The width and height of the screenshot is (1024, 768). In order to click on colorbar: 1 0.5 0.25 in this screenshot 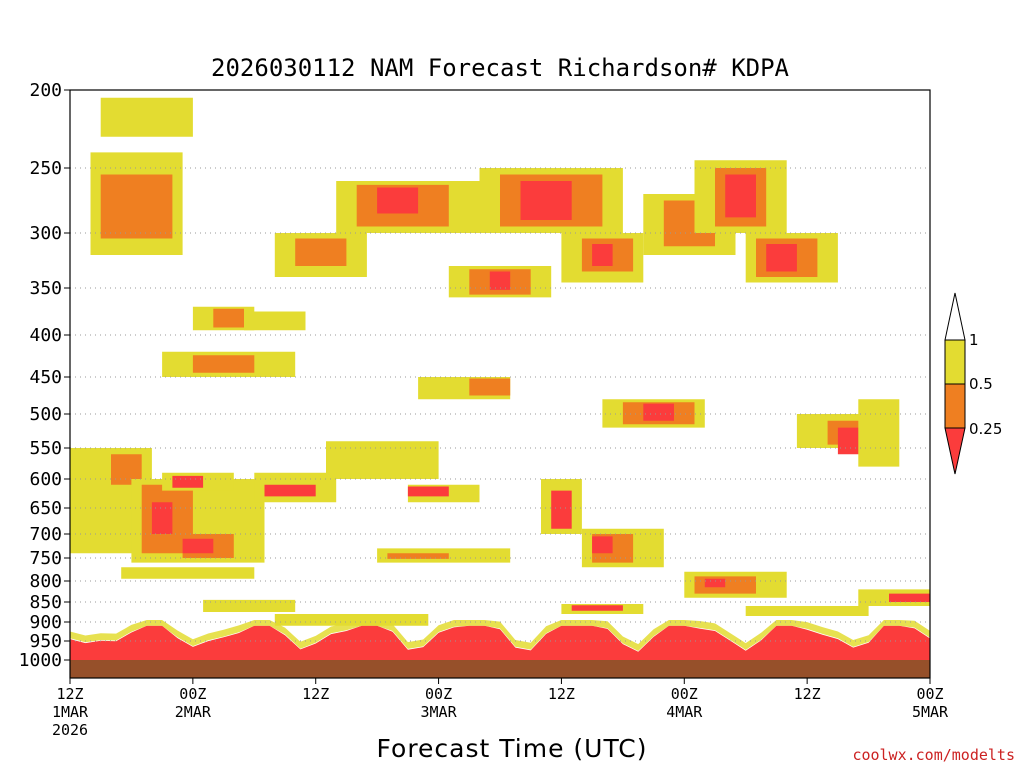, I will do `click(973, 383)`.